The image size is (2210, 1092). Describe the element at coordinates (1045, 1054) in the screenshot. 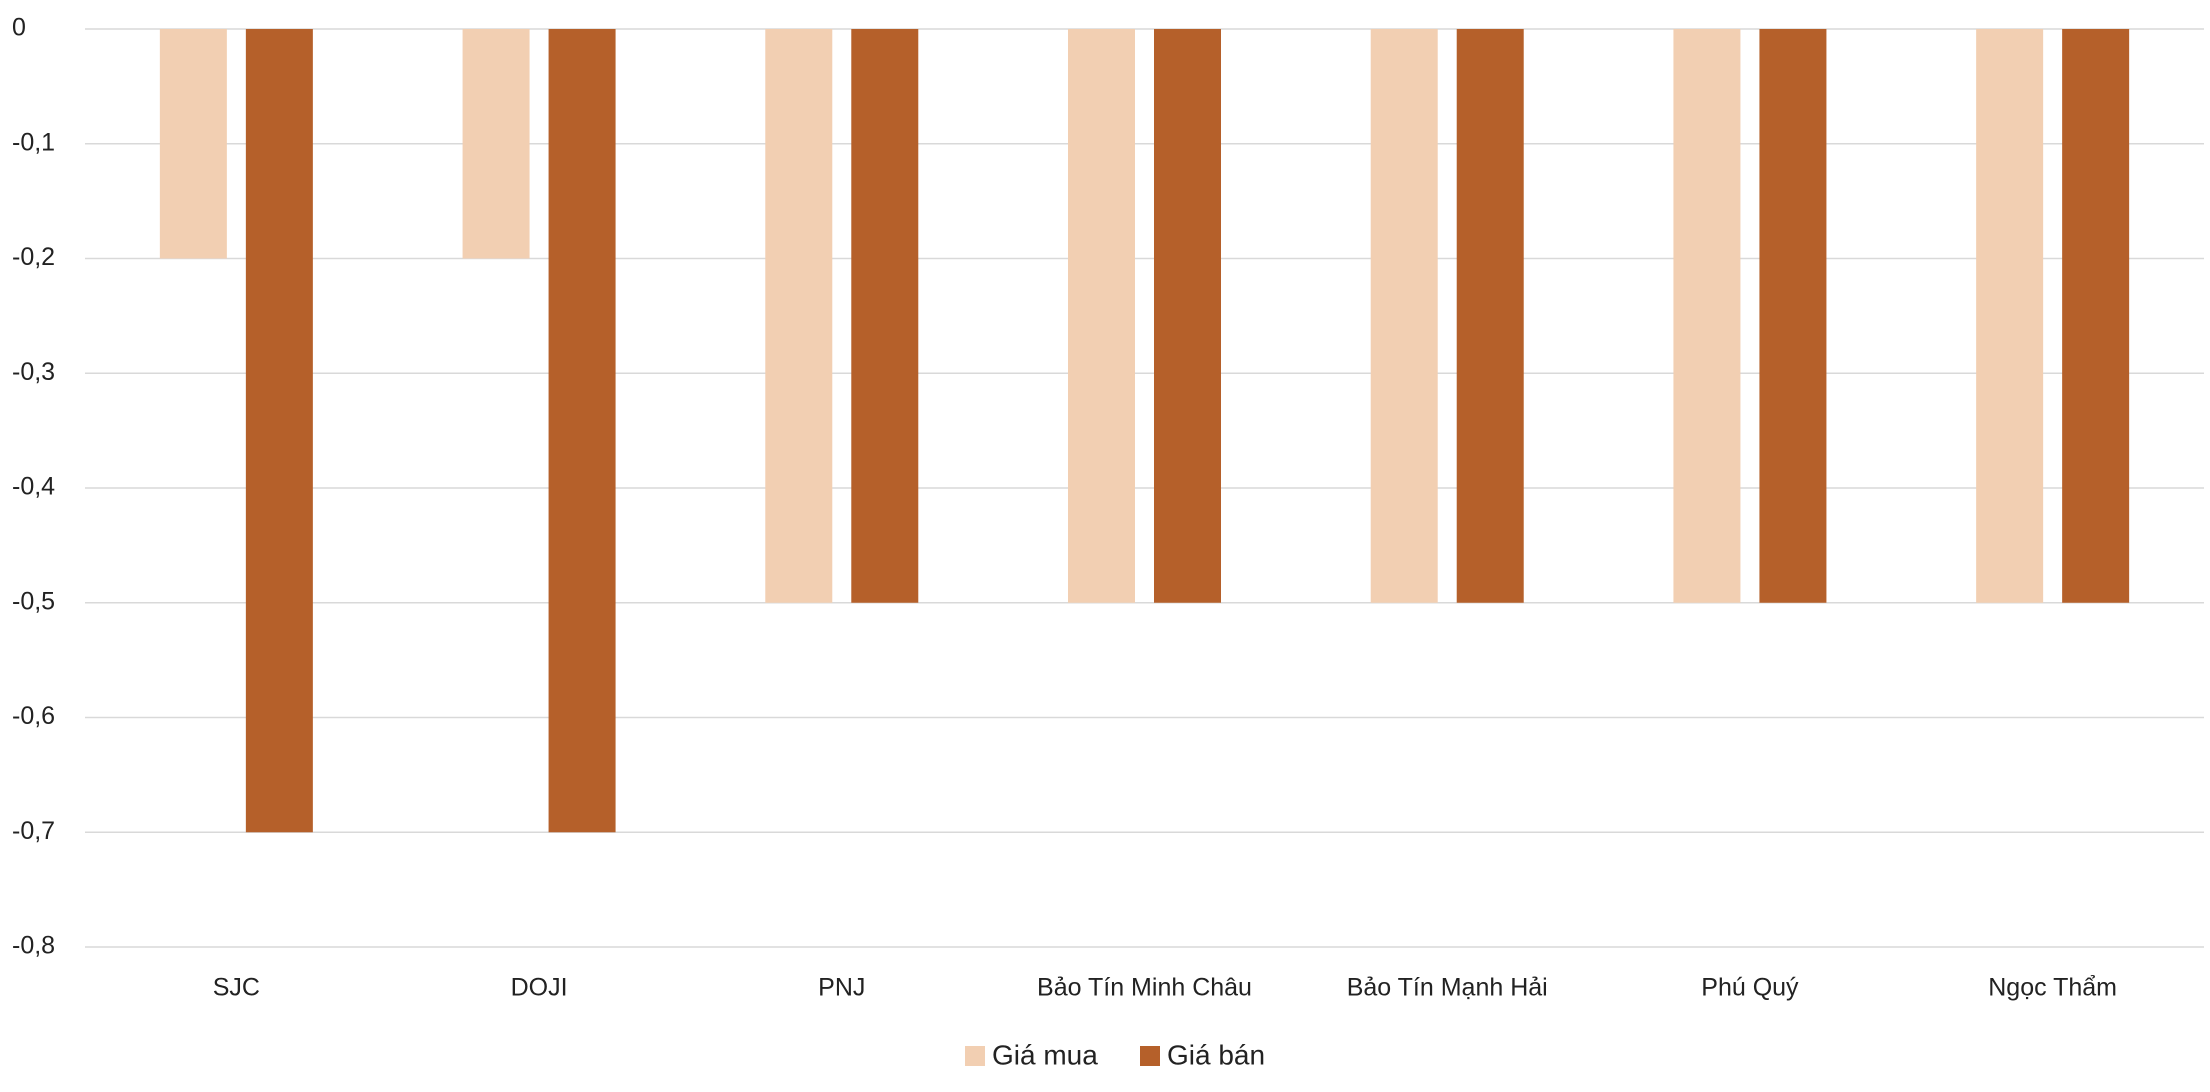

I see `legend-label: Giá mua` at that location.